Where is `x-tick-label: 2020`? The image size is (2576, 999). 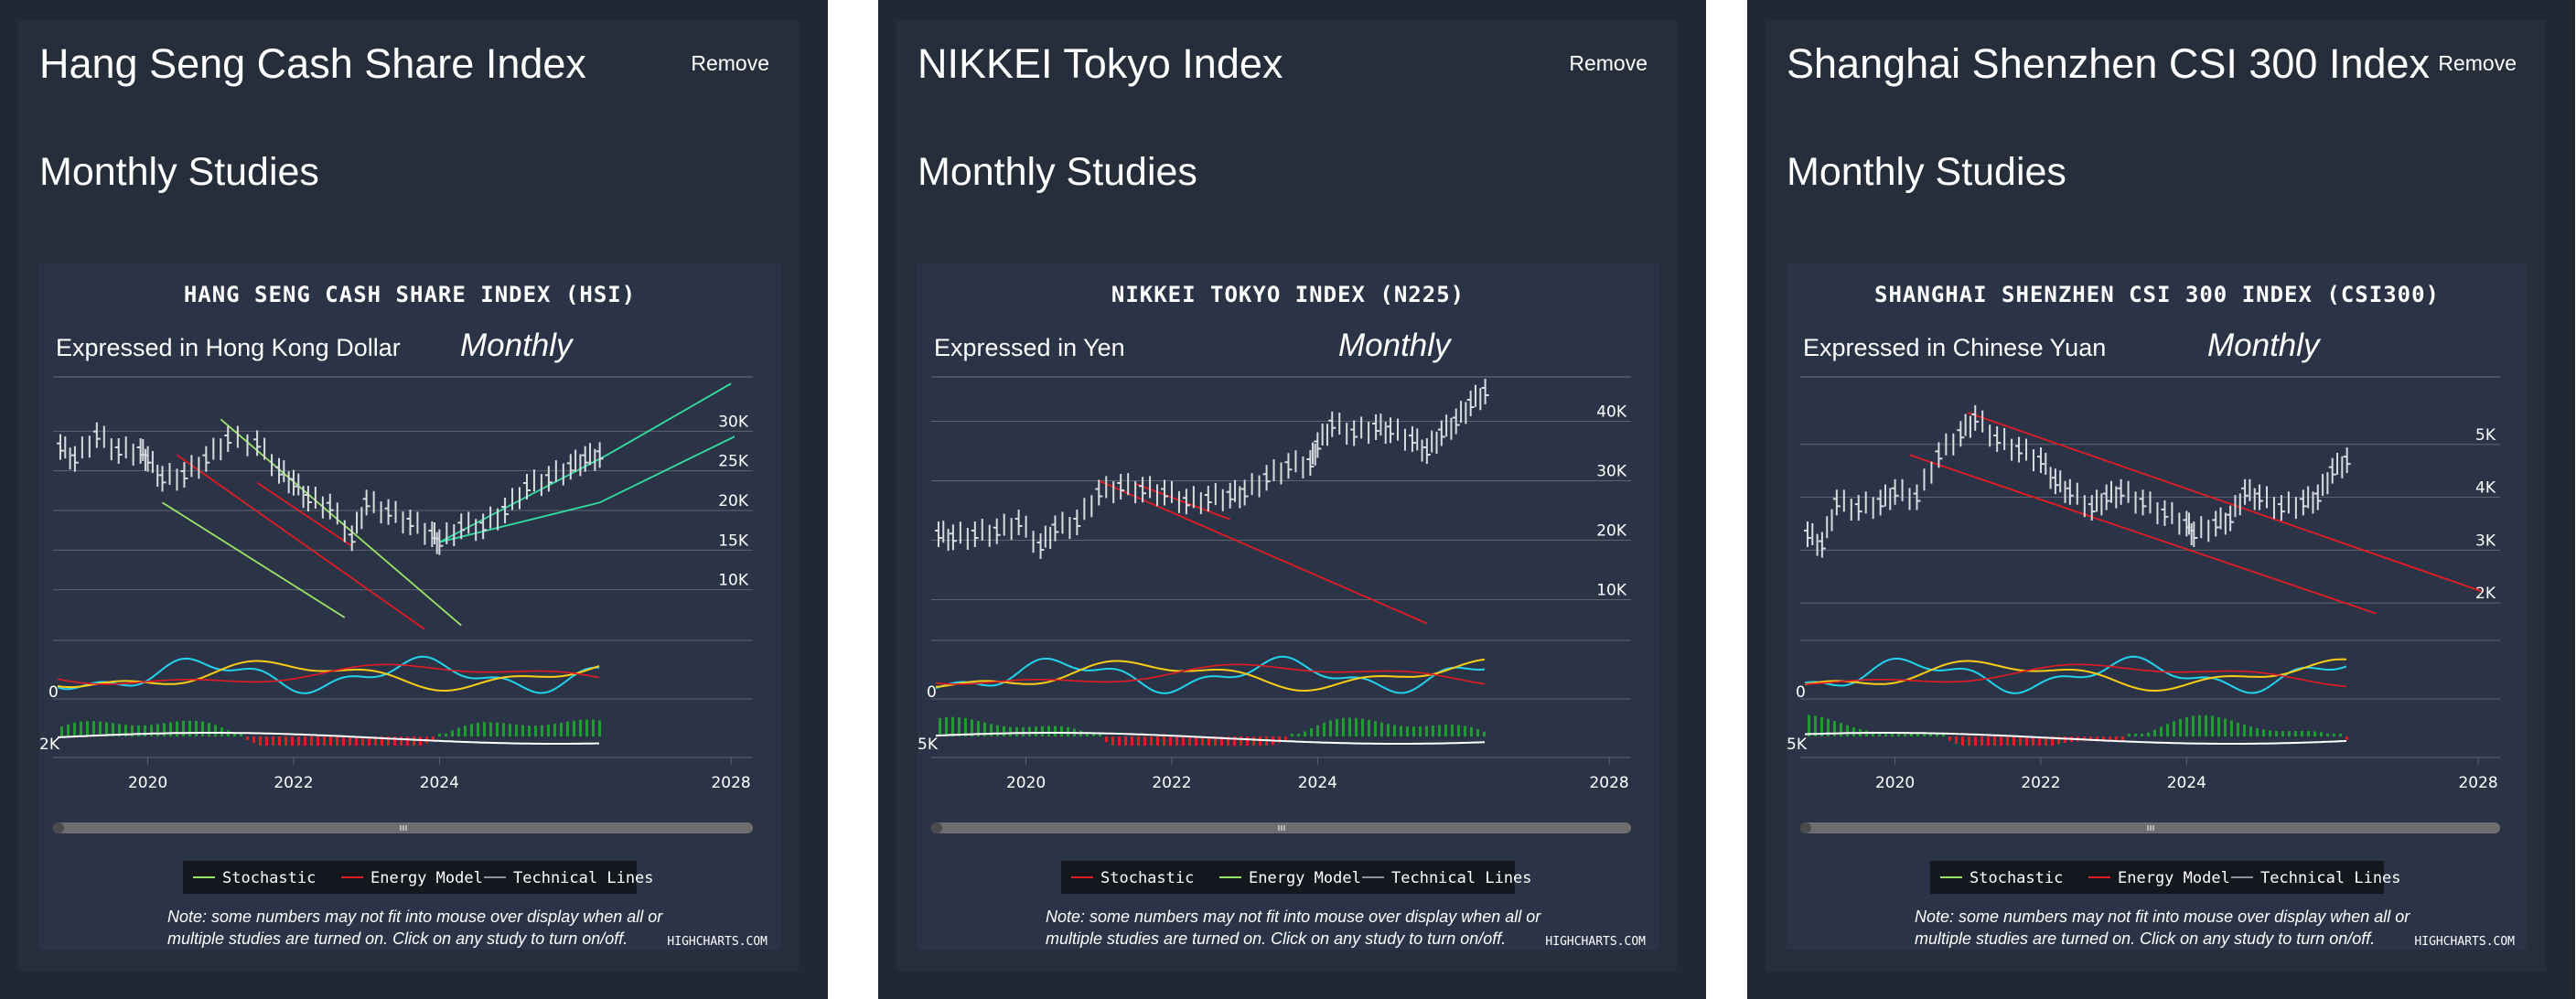
x-tick-label: 2020 is located at coordinates (1026, 783).